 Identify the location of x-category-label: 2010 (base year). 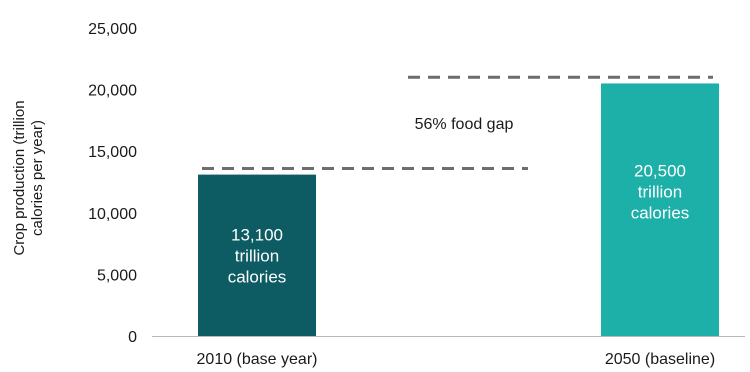
(257, 359).